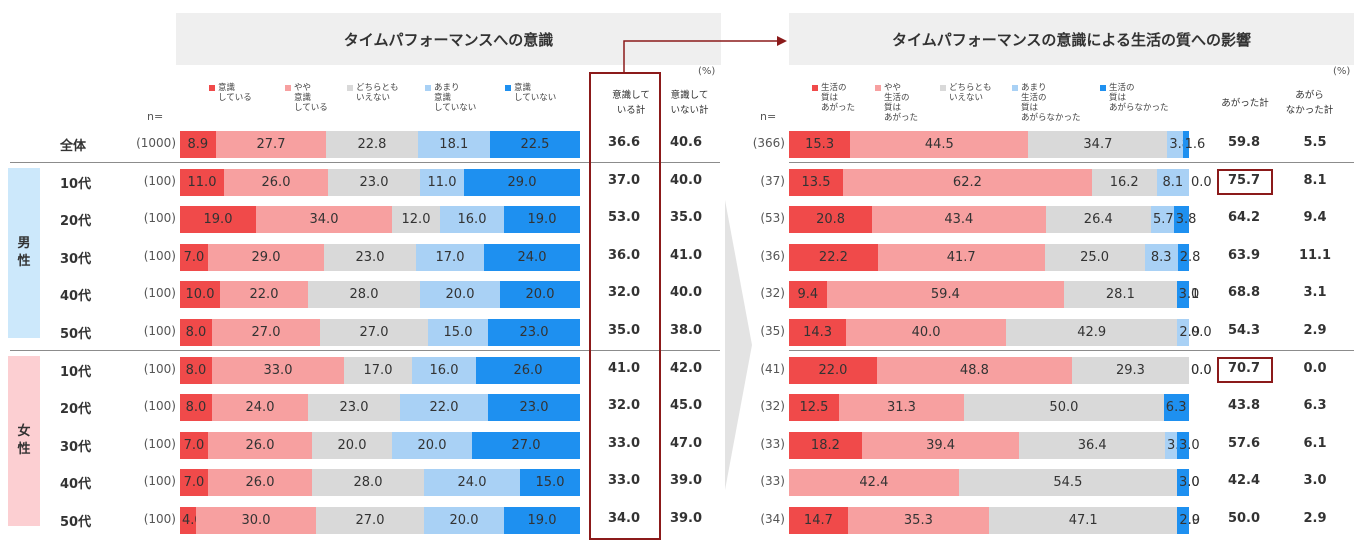 This screenshot has height=542, width=1367. I want to click on left-bar-value-label: 33.0, so click(278, 370).